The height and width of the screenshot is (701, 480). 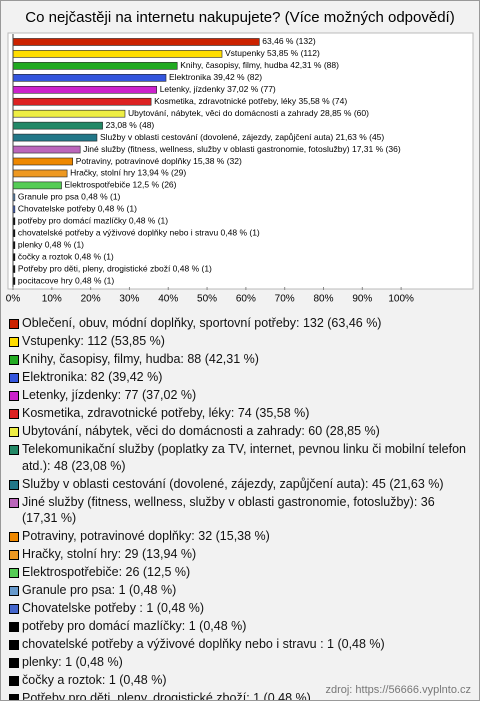 What do you see at coordinates (272, 53) in the screenshot?
I see `value-label: Vstupenky 53,85 % (112)` at bounding box center [272, 53].